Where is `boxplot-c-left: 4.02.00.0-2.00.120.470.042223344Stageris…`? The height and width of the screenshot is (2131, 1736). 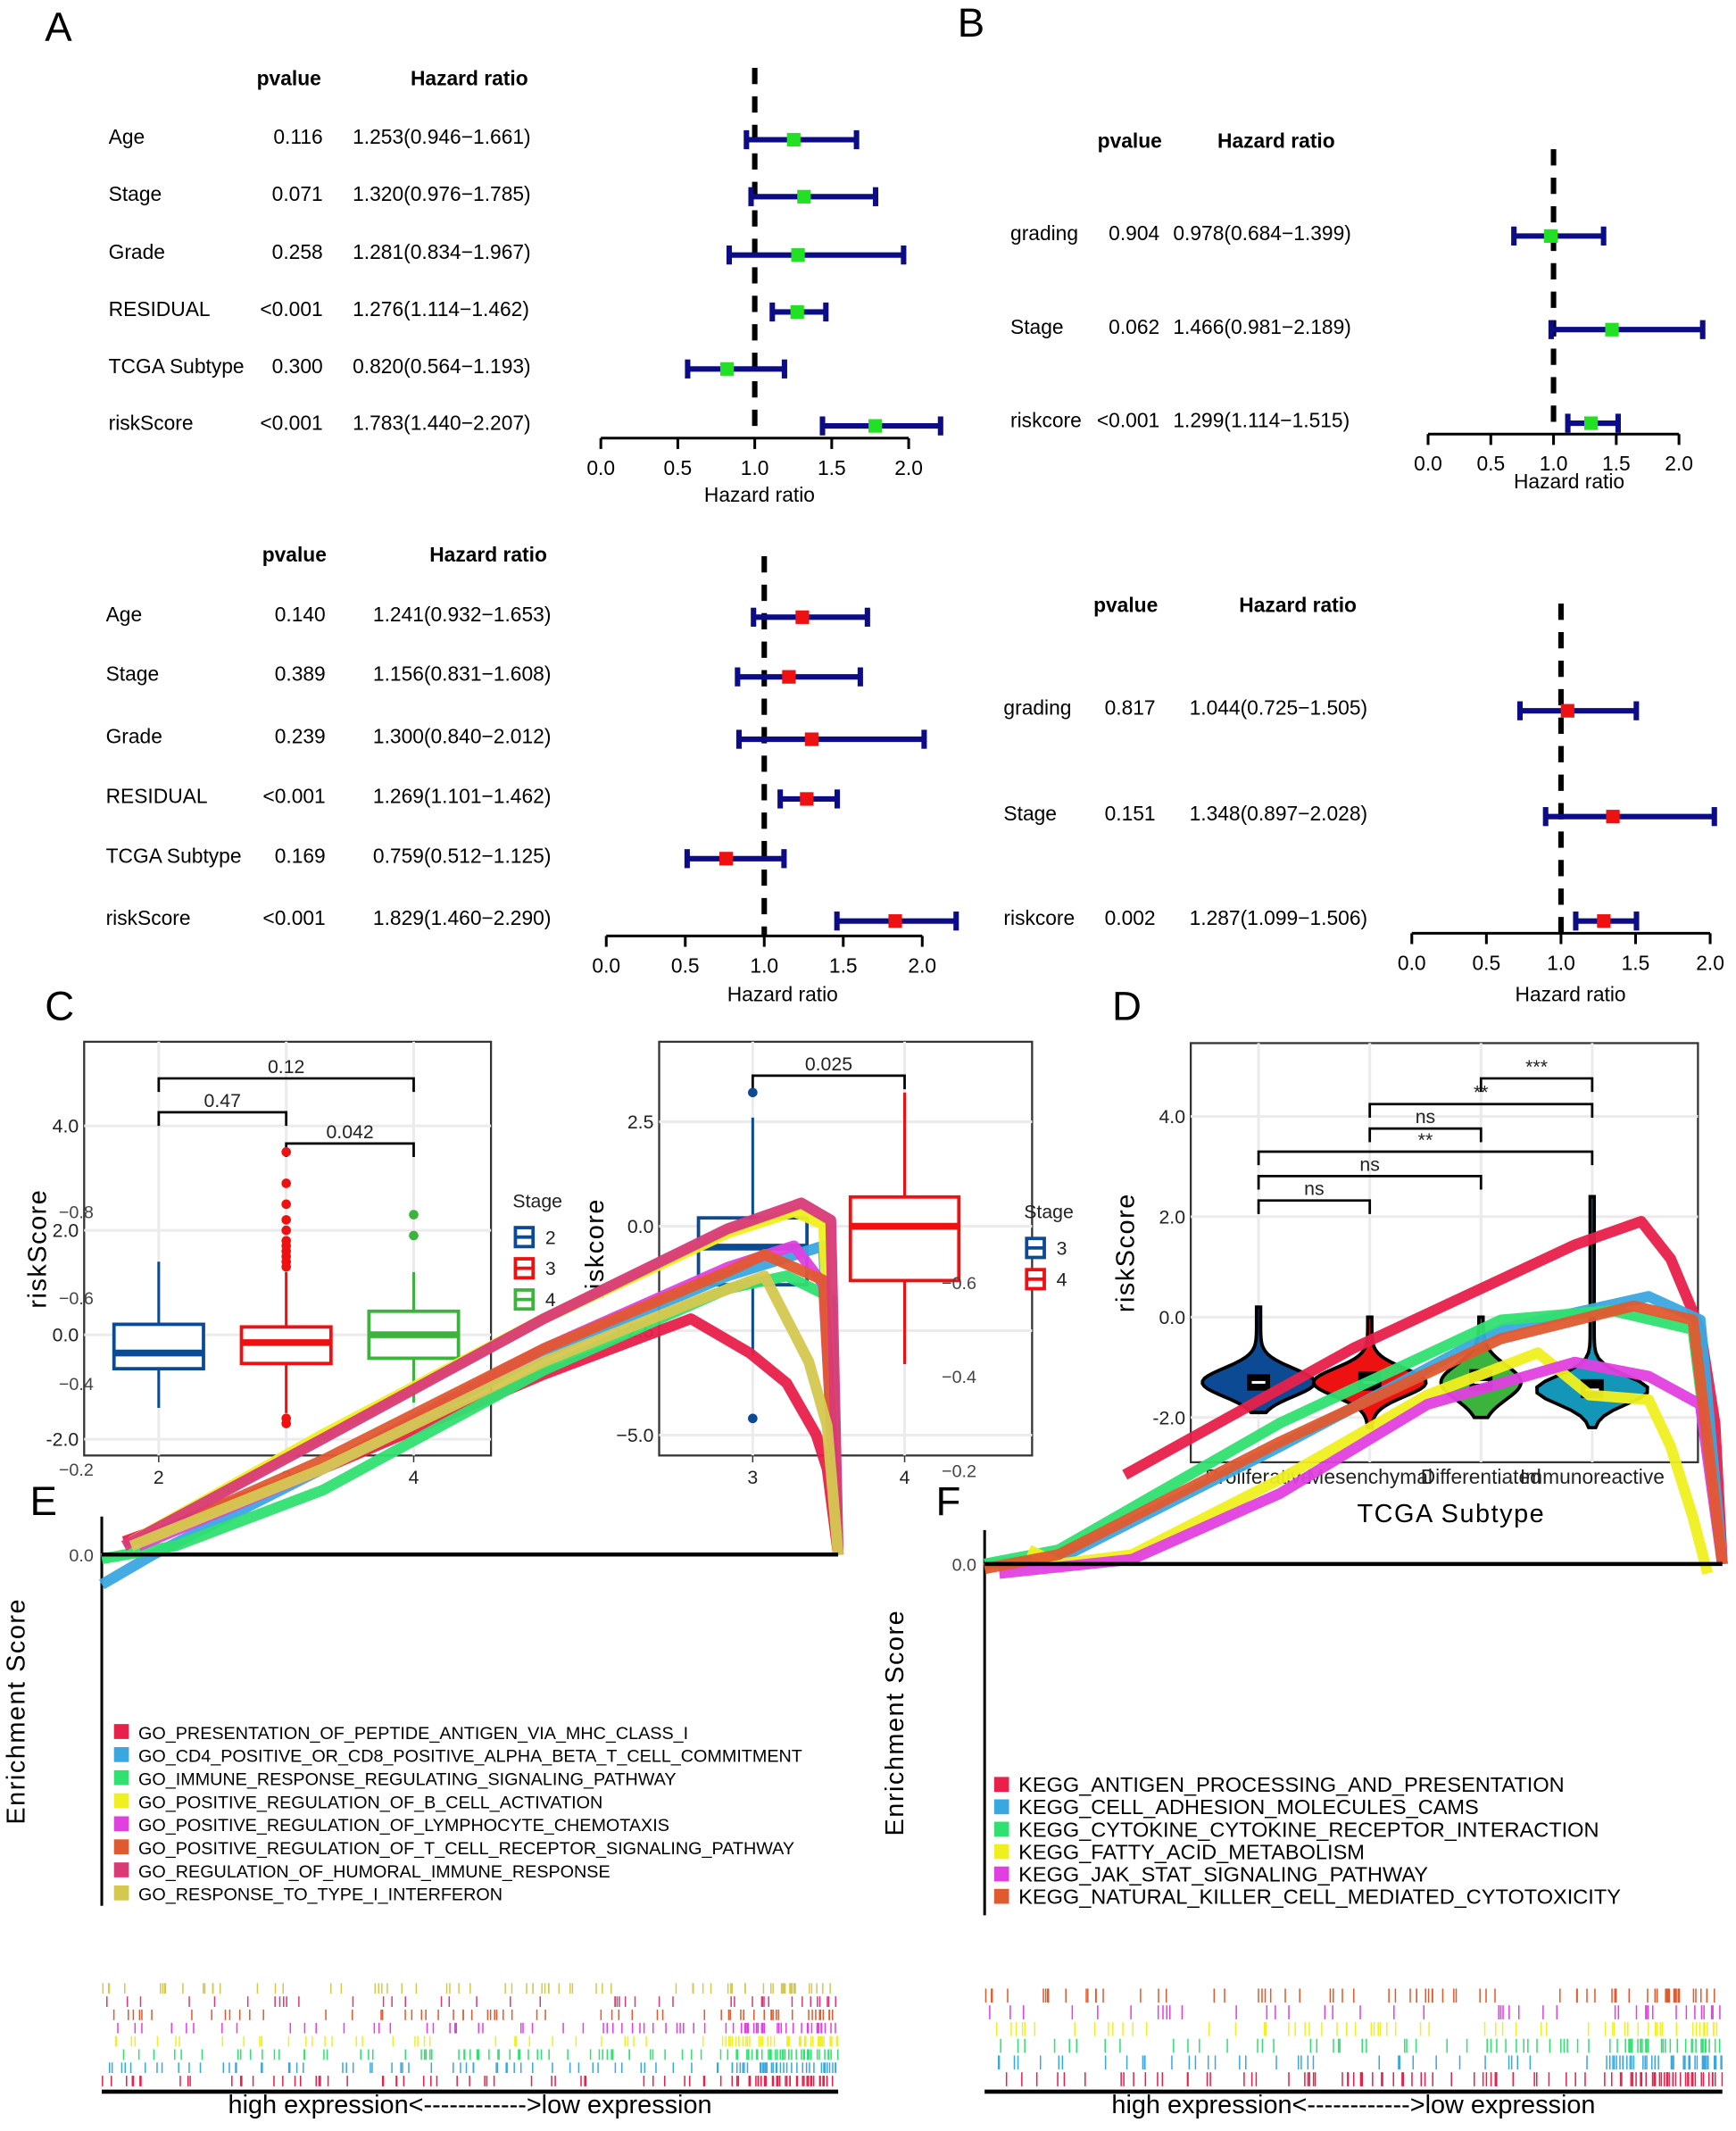 boxplot-c-left: 4.02.00.0-2.00.120.470.042223344Stageris… is located at coordinates (293, 1264).